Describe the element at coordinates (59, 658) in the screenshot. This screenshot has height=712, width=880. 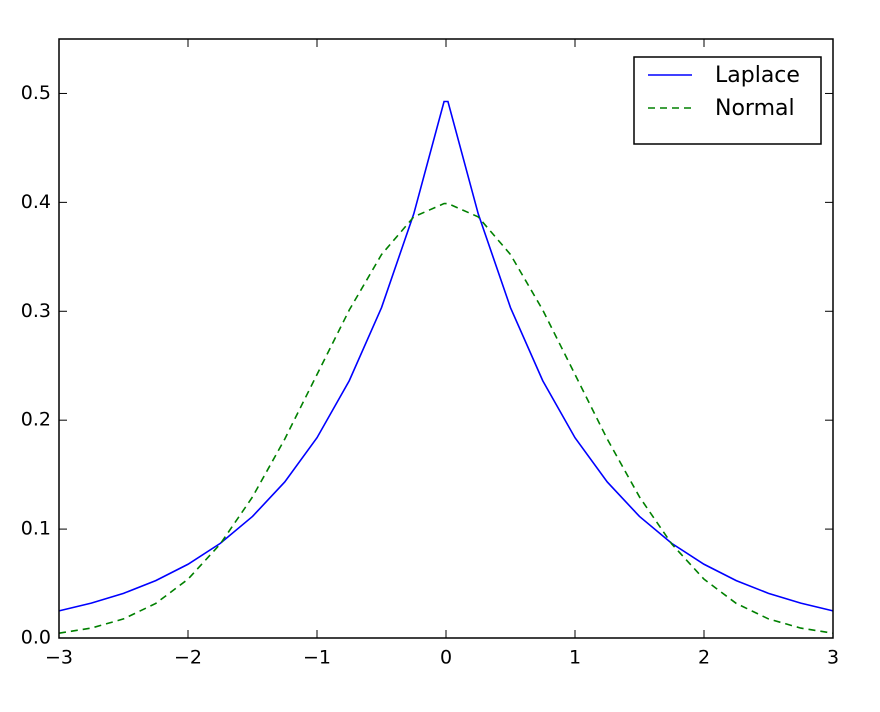
I see `x-tick-label: −3` at that location.